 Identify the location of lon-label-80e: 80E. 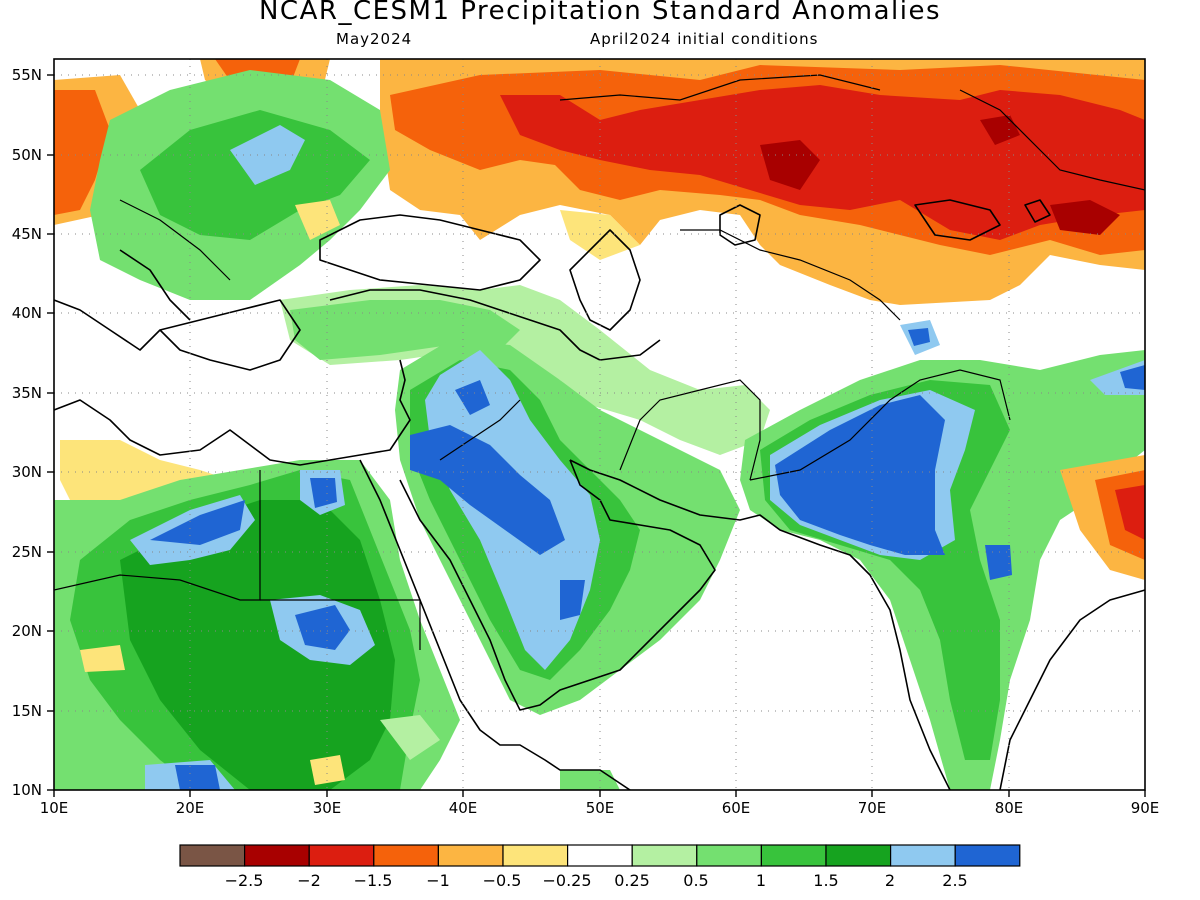
(1009, 808).